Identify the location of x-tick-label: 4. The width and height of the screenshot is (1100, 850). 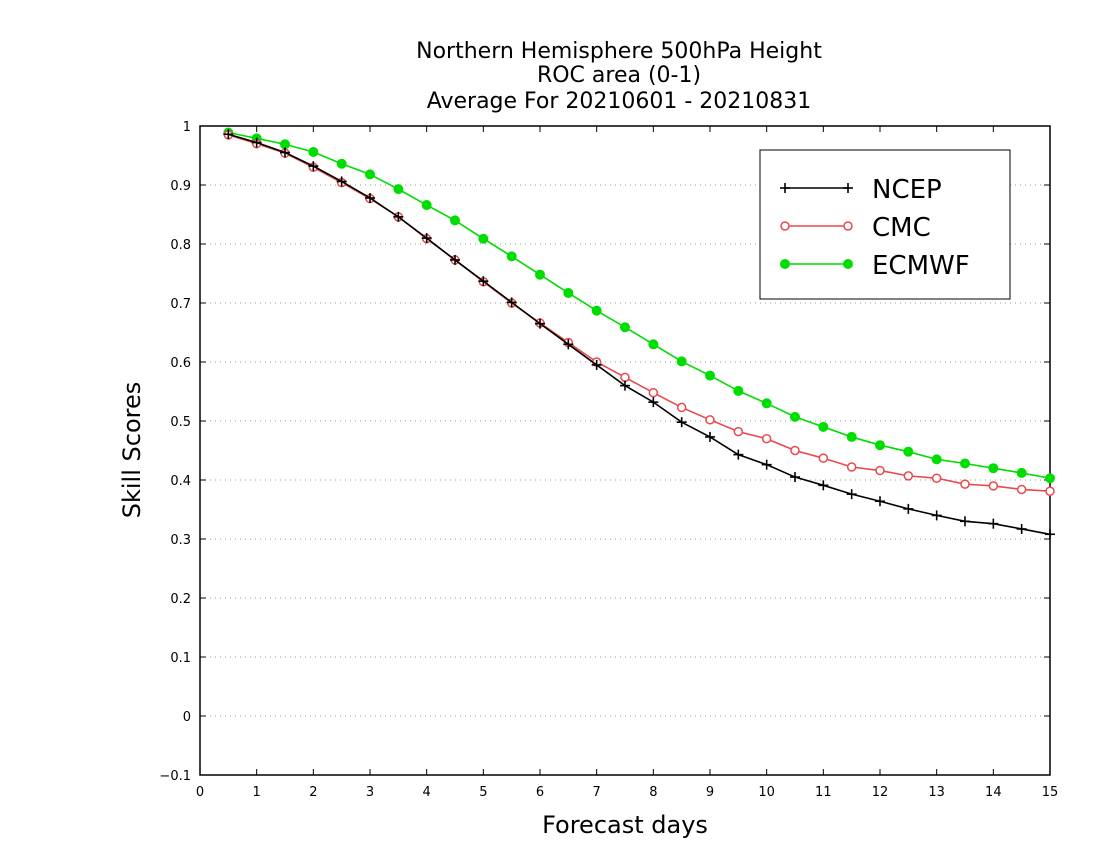
(427, 792).